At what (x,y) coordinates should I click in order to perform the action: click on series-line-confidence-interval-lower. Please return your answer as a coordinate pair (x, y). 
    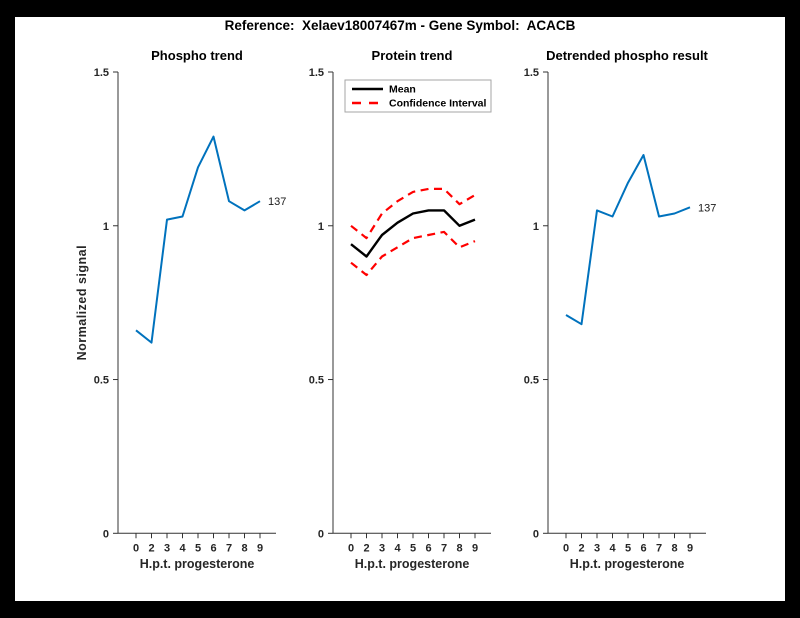
    Looking at the image, I should click on (413, 253).